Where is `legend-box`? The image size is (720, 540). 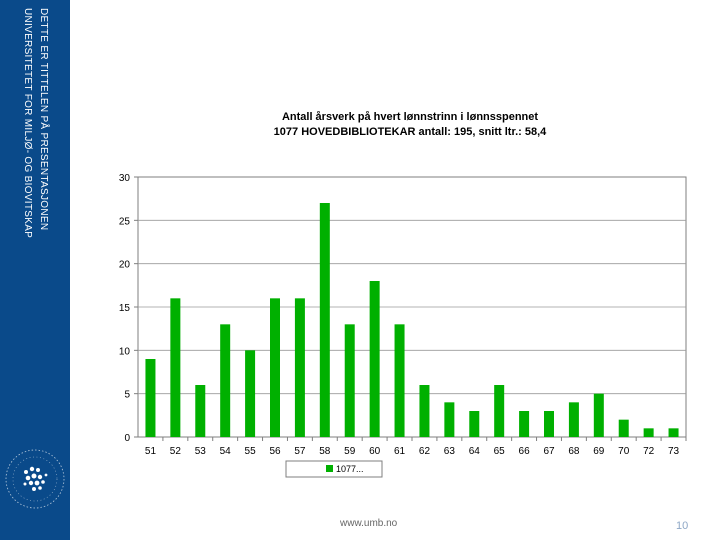
legend-box is located at coordinates (334, 469).